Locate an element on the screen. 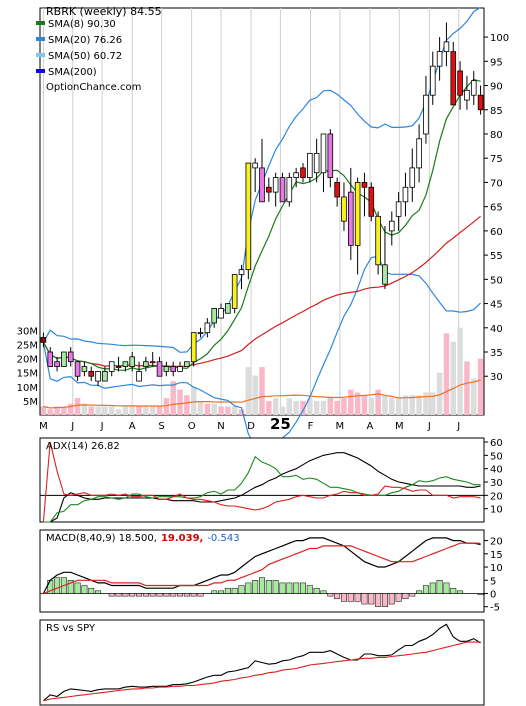 This screenshot has width=526, height=706. month-label: D is located at coordinates (251, 426).